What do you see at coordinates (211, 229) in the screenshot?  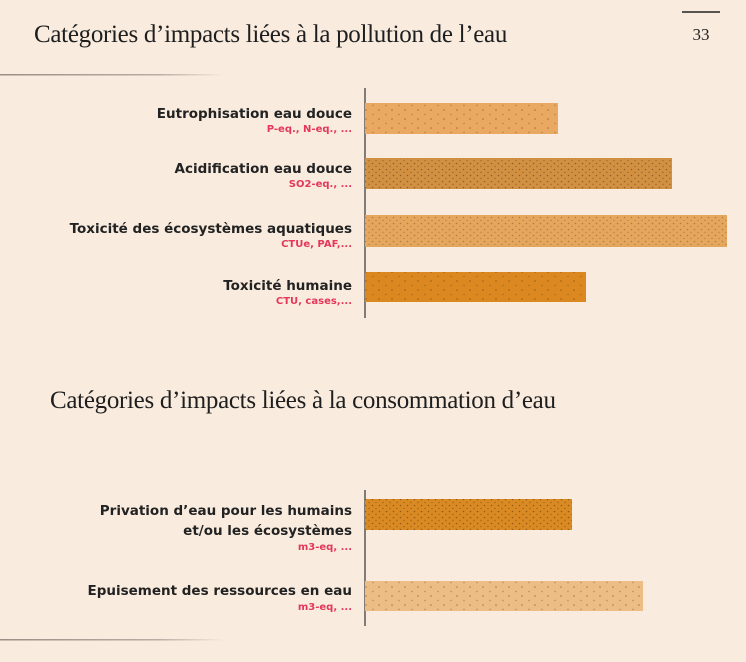 I see `item-label: Toxicité des écosystèmes aquatiques` at bounding box center [211, 229].